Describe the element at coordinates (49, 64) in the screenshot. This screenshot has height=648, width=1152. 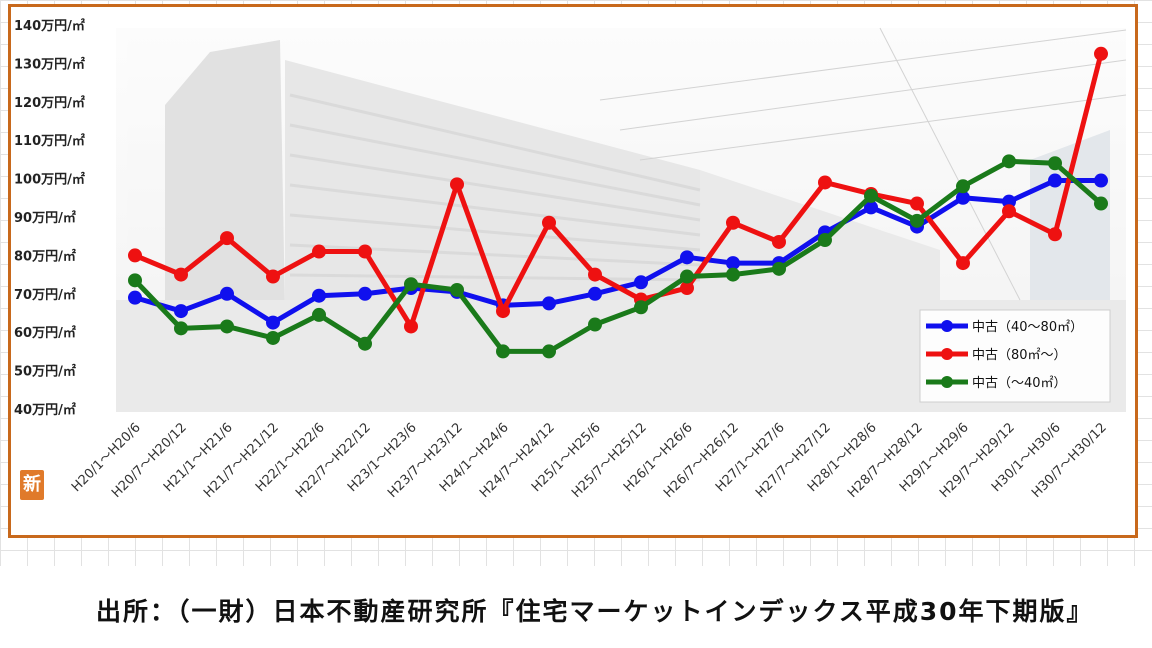
I see `y-tick-label: 130万円/㎡` at that location.